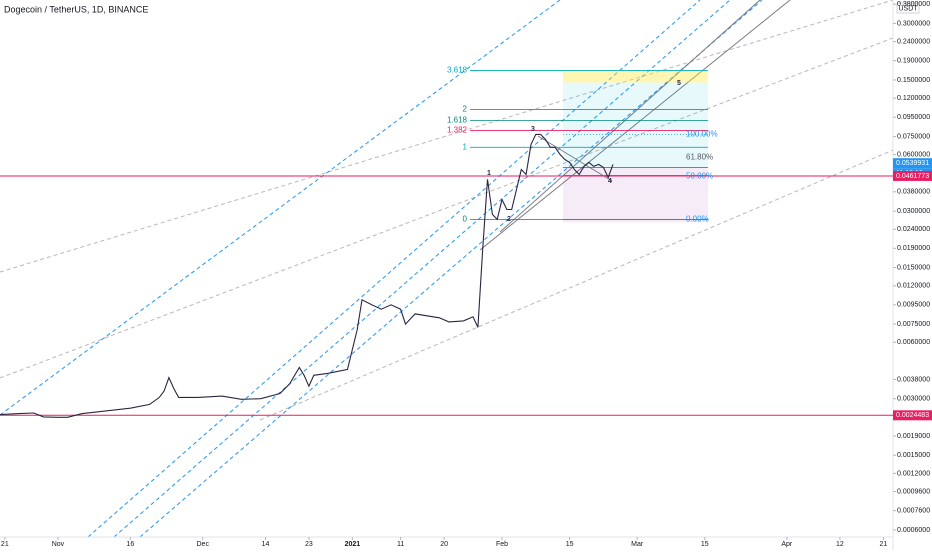 This screenshot has width=932, height=555. I want to click on x-tick-label: 11, so click(400, 544).